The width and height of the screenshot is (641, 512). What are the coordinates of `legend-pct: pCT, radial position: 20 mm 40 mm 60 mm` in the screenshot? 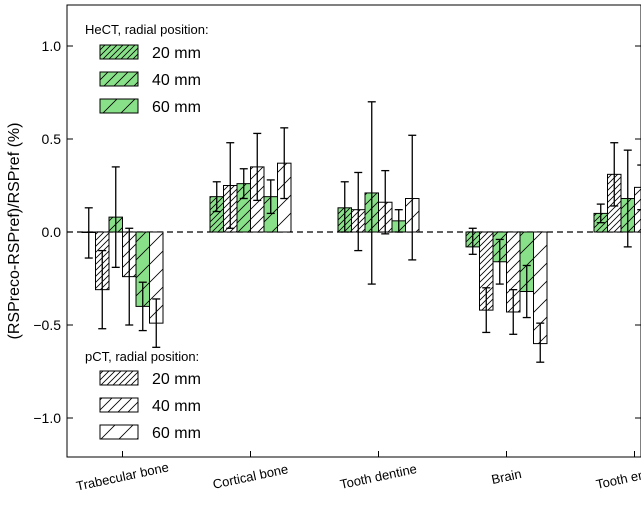 It's located at (143, 395).